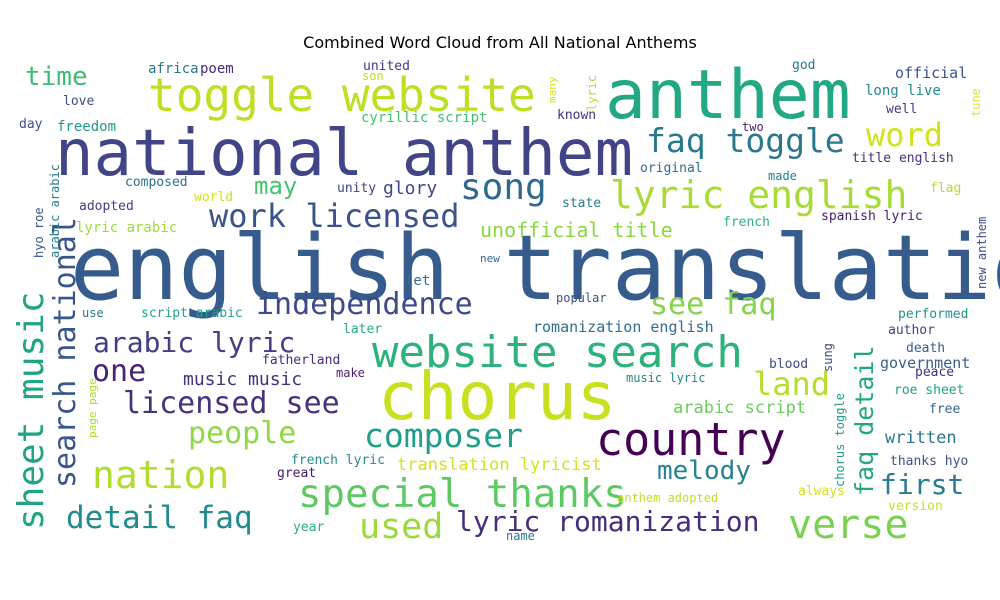 Image resolution: width=1000 pixels, height=600 pixels. What do you see at coordinates (671, 168) in the screenshot?
I see `word-64: original` at bounding box center [671, 168].